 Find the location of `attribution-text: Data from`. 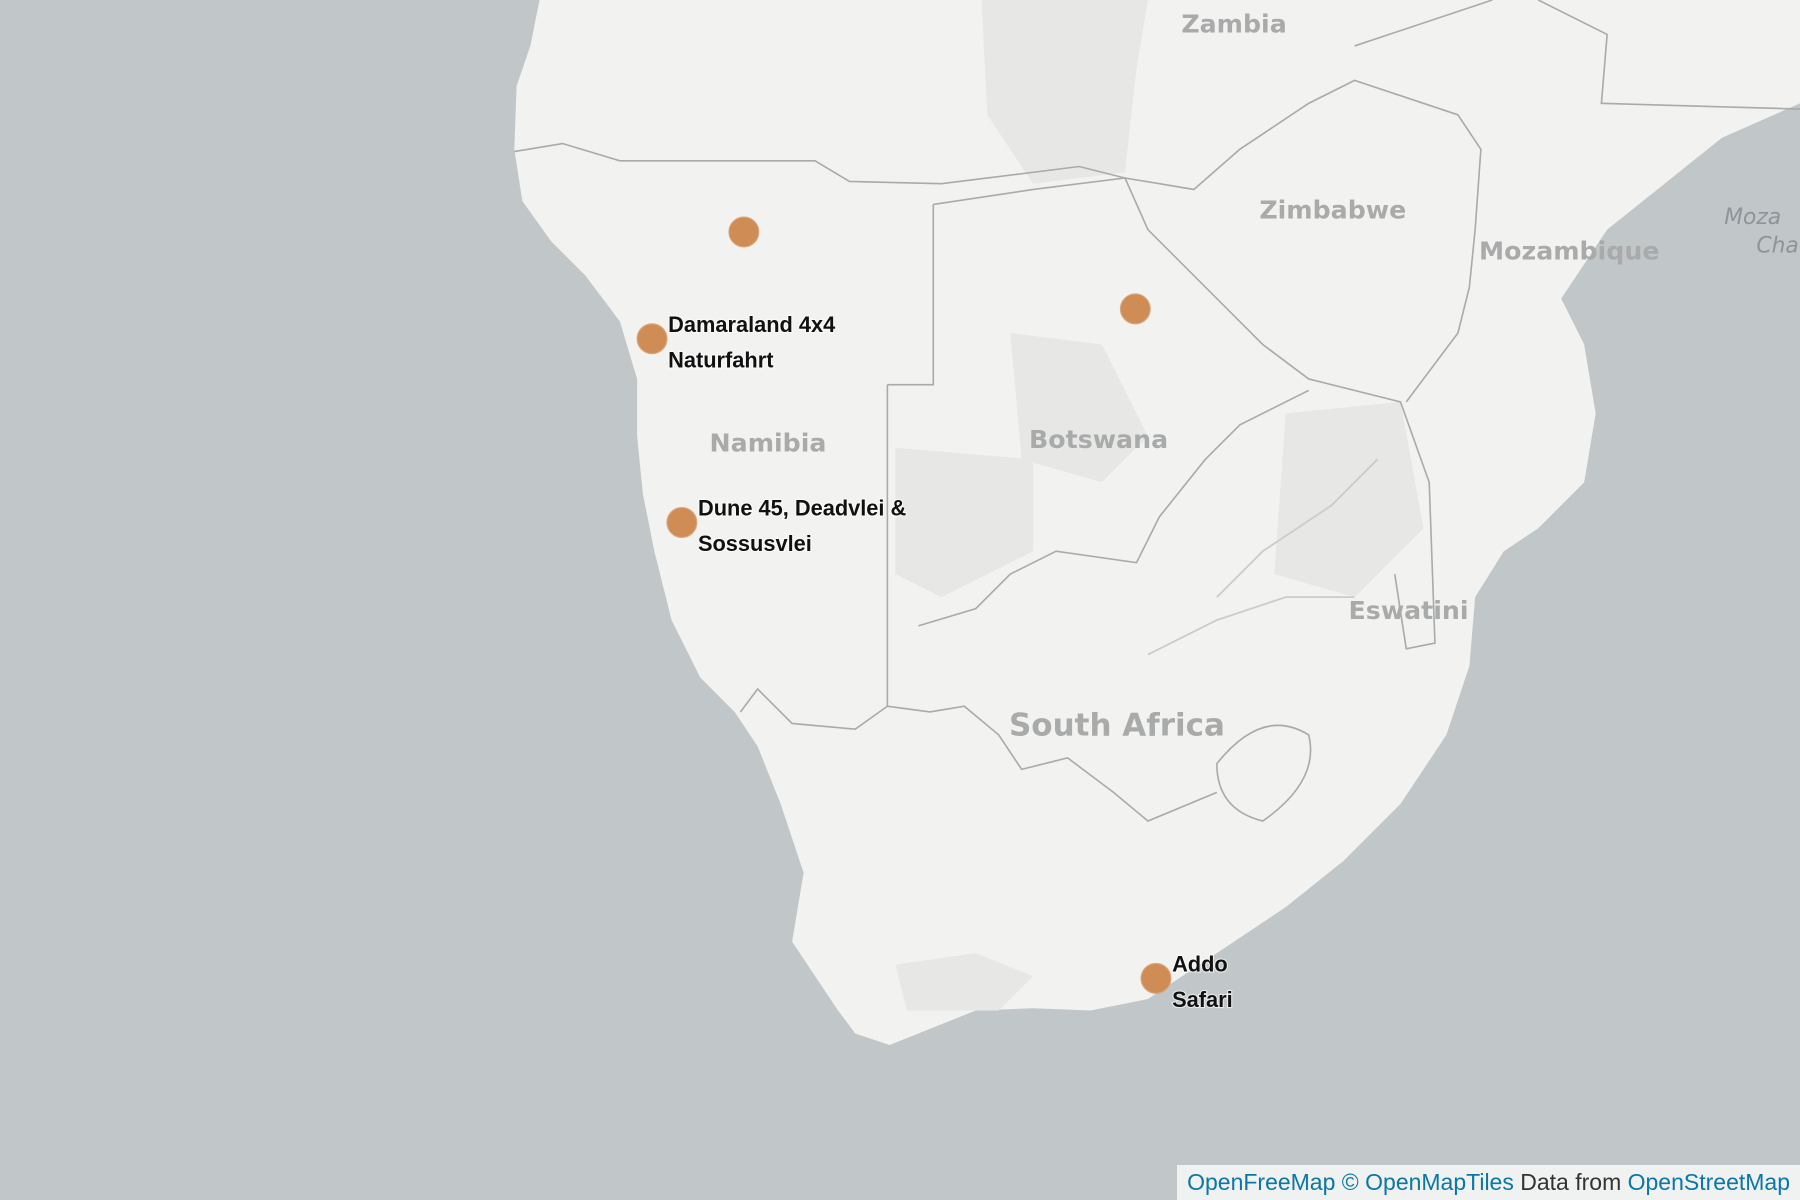

attribution-text: Data from is located at coordinates (1571, 1182).